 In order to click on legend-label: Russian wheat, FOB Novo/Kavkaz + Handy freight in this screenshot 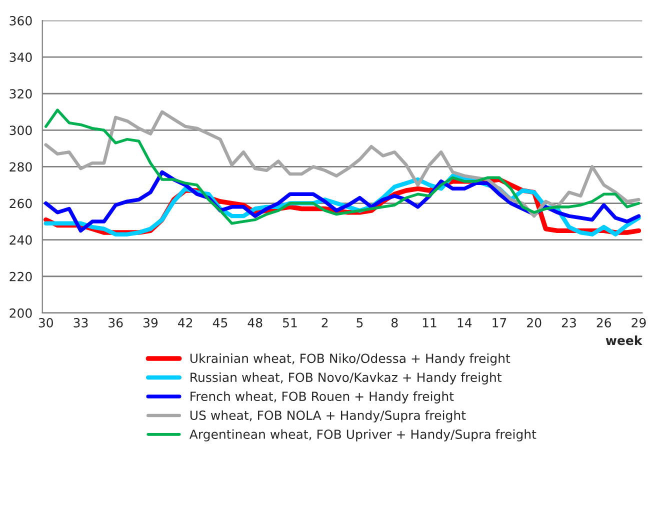, I will do `click(346, 378)`.